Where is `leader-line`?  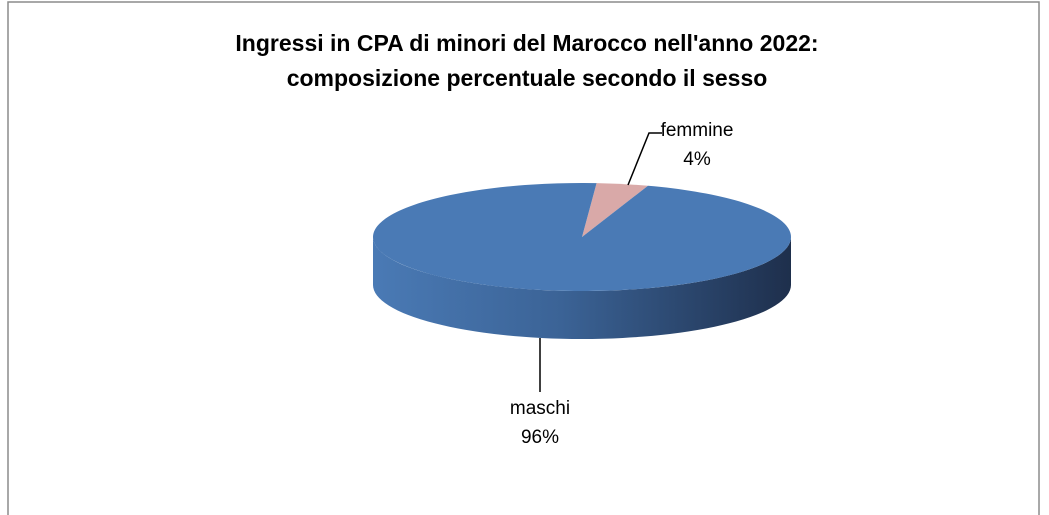
leader-line is located at coordinates (644, 159).